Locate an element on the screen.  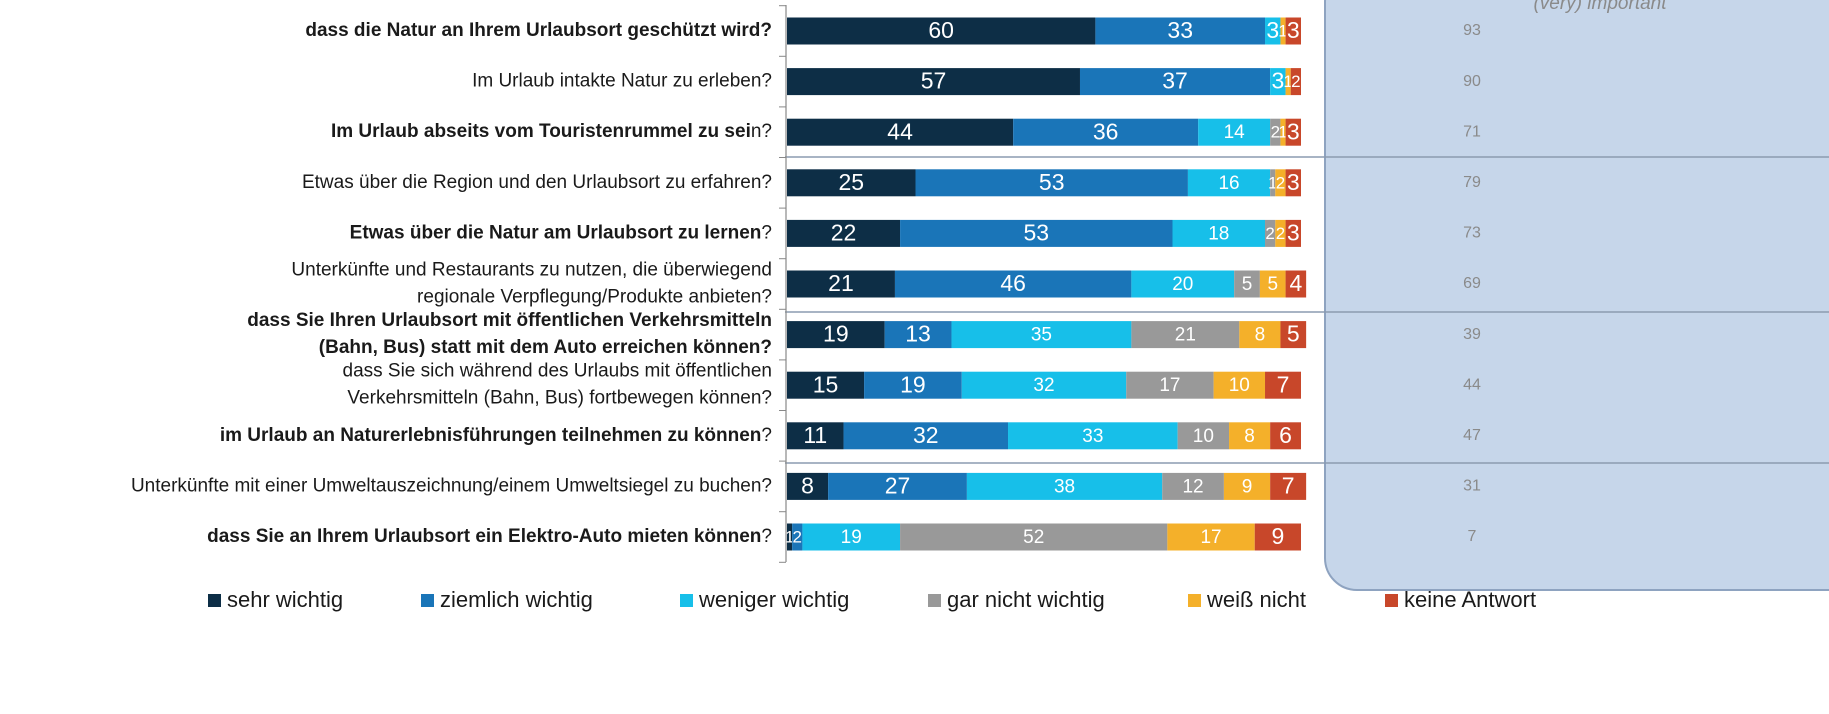
data-label: 52 is located at coordinates (1033, 537).